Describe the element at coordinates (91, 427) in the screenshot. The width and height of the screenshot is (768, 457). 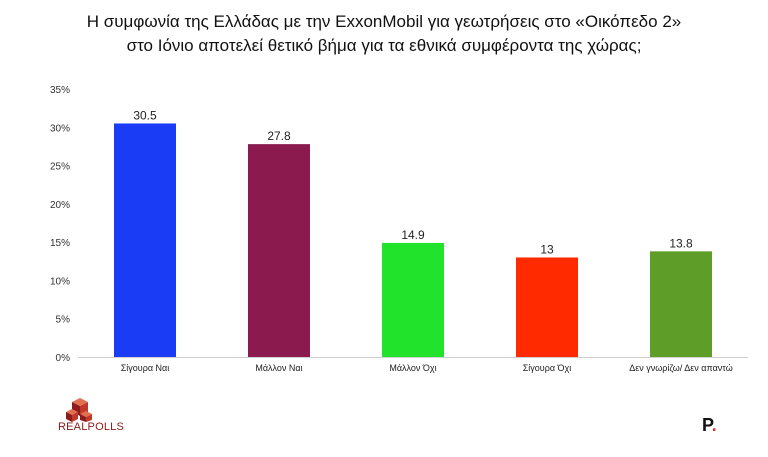
I see `realpolls-logo-text: REALPOLLS` at that location.